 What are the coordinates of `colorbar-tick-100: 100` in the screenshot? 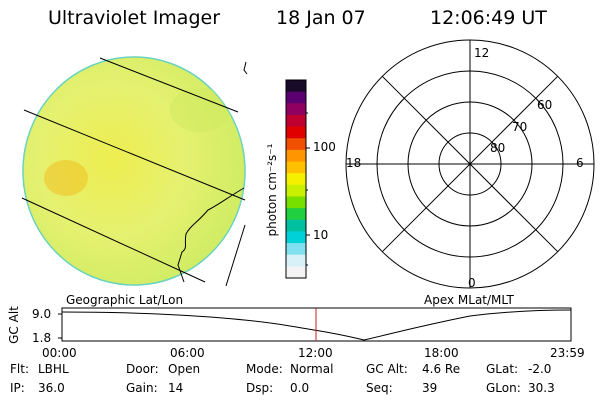 It's located at (324, 147).